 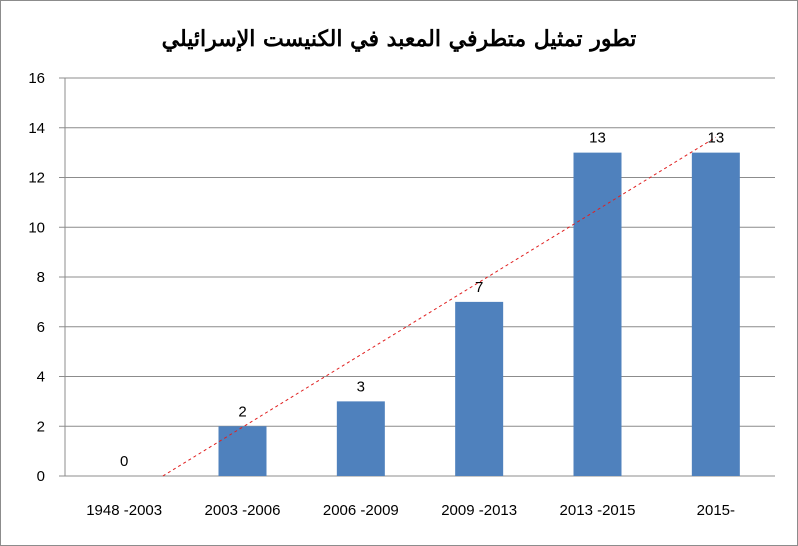 What do you see at coordinates (361, 510) in the screenshot?
I see `x-tick-label: 2006 -2009` at bounding box center [361, 510].